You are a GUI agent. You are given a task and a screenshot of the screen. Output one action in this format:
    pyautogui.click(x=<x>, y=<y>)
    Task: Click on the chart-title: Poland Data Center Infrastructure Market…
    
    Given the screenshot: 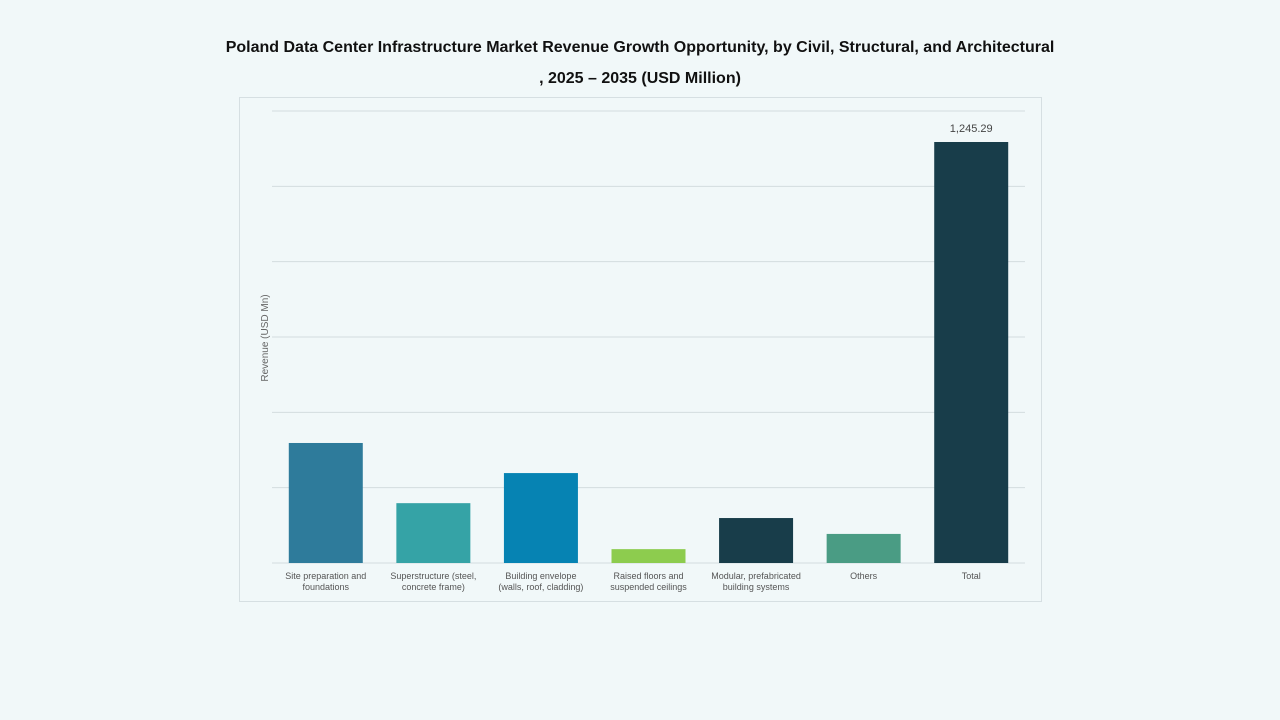 What is the action you would take?
    pyautogui.click(x=640, y=63)
    